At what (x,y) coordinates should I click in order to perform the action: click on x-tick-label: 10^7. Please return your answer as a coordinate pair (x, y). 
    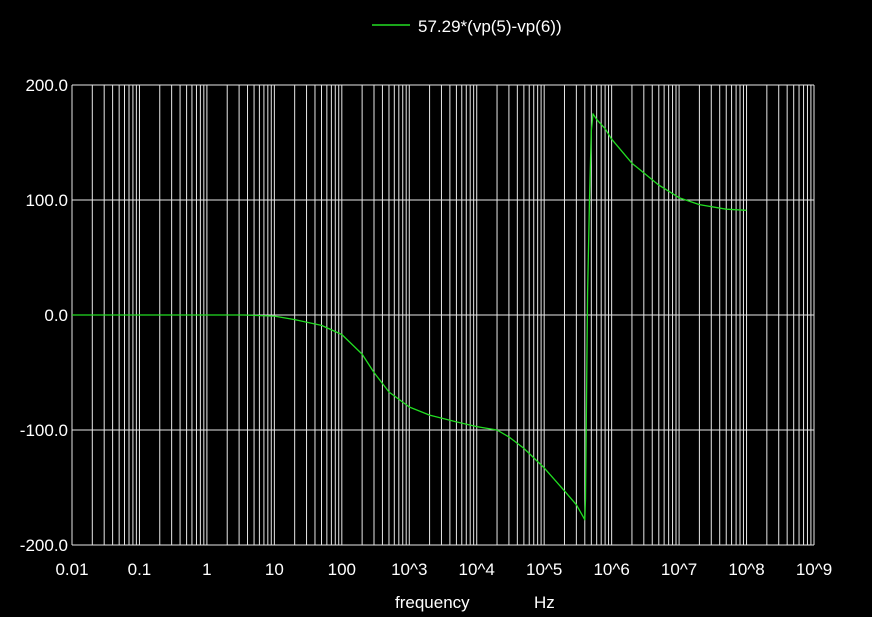
    Looking at the image, I should click on (679, 569).